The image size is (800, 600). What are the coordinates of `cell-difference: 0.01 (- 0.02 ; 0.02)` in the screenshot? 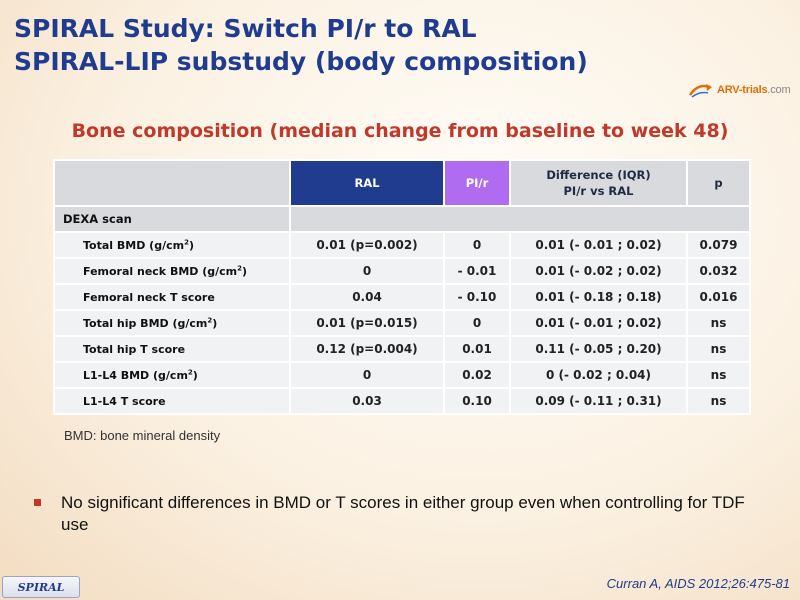 It's located at (598, 271).